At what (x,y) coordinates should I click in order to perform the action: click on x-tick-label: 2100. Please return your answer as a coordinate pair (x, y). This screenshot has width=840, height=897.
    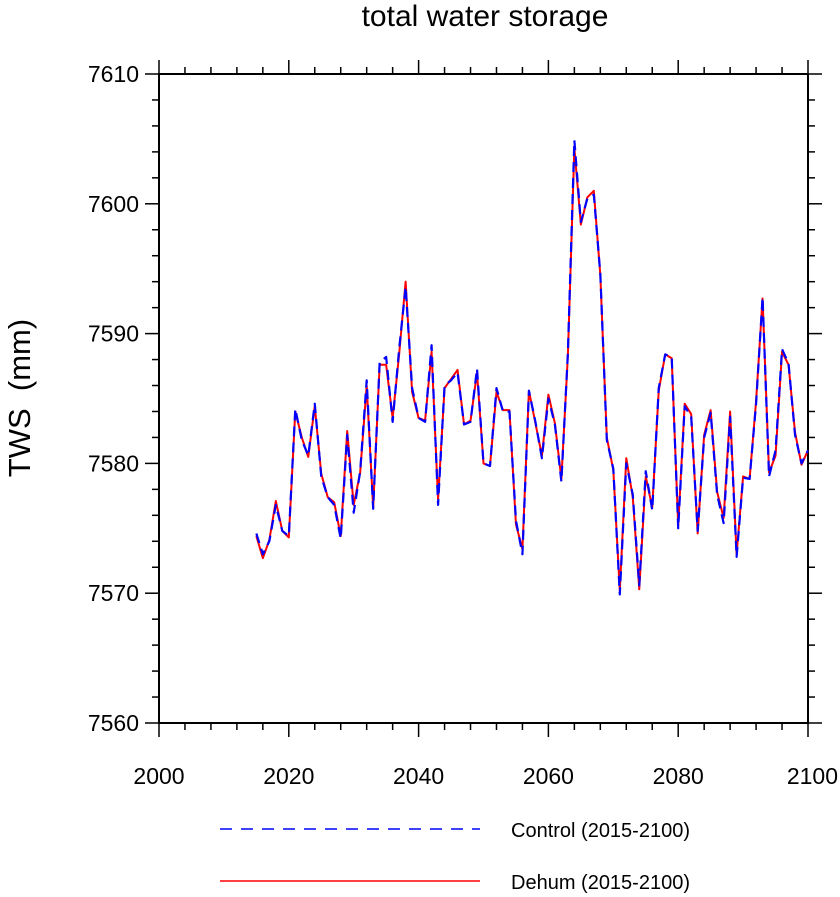
    Looking at the image, I should click on (812, 776).